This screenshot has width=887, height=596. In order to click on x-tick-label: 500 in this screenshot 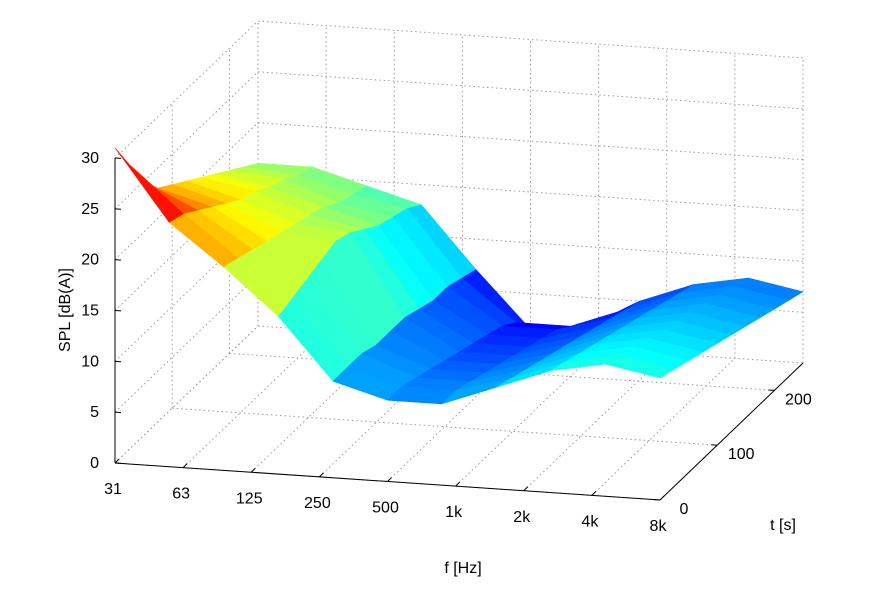, I will do `click(385, 508)`.